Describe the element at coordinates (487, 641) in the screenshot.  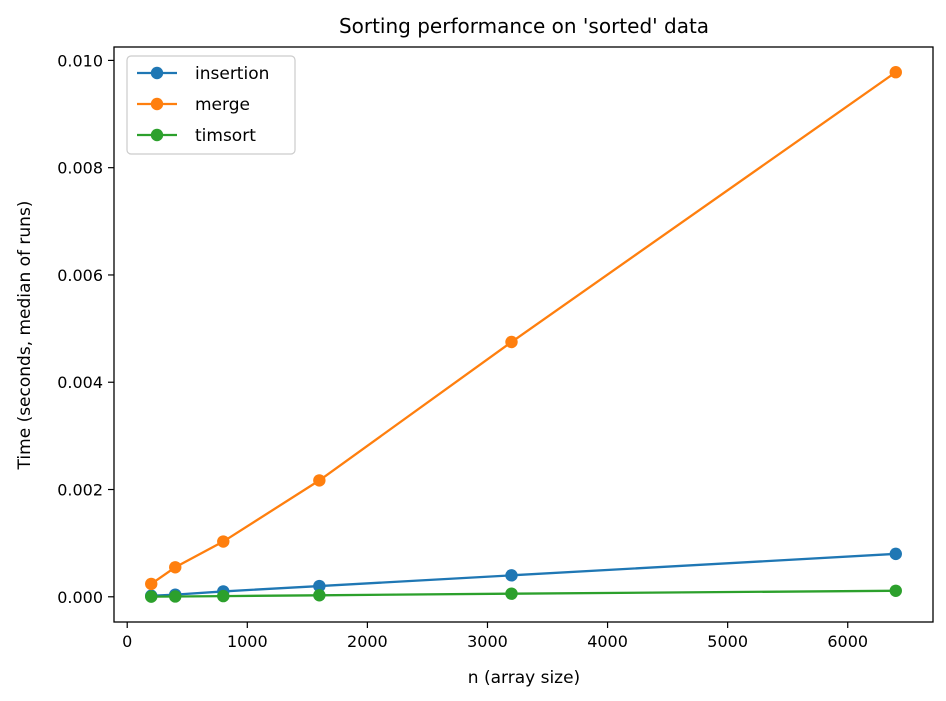
I see `x-tick-label: 3000` at that location.